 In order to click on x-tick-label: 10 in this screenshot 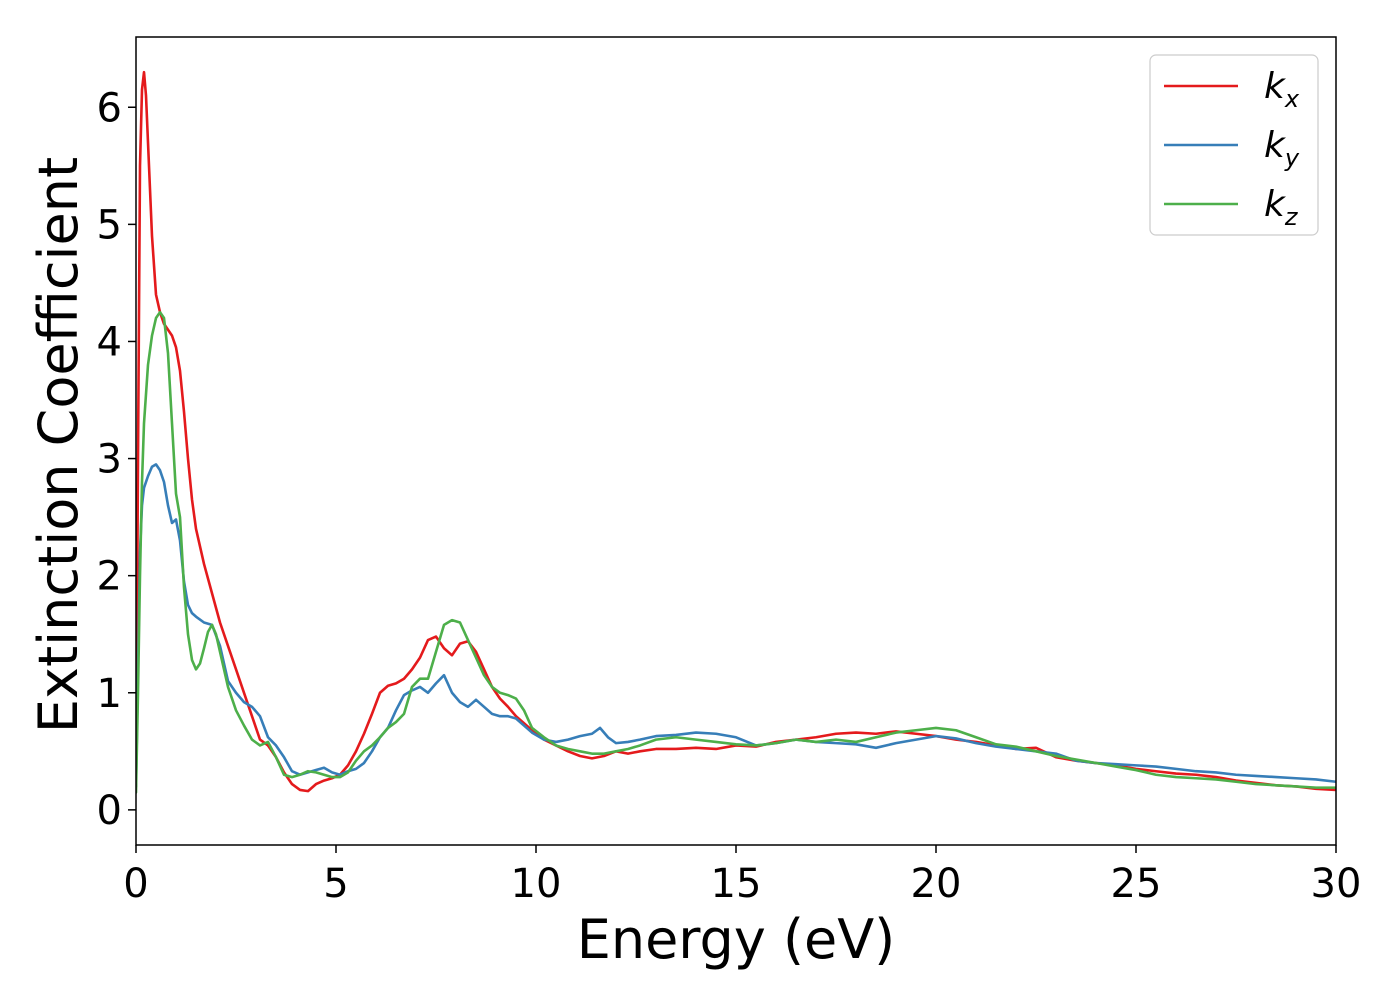, I will do `click(536, 884)`.